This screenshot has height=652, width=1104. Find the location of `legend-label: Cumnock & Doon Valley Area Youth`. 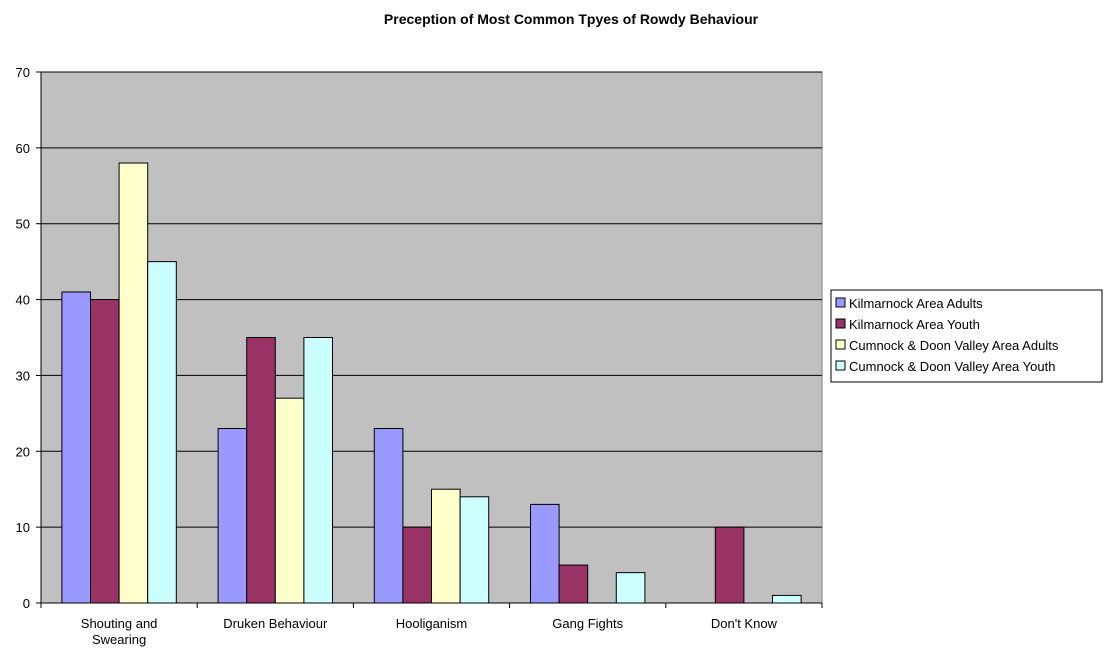

legend-label: Cumnock & Doon Valley Area Youth is located at coordinates (952, 366).